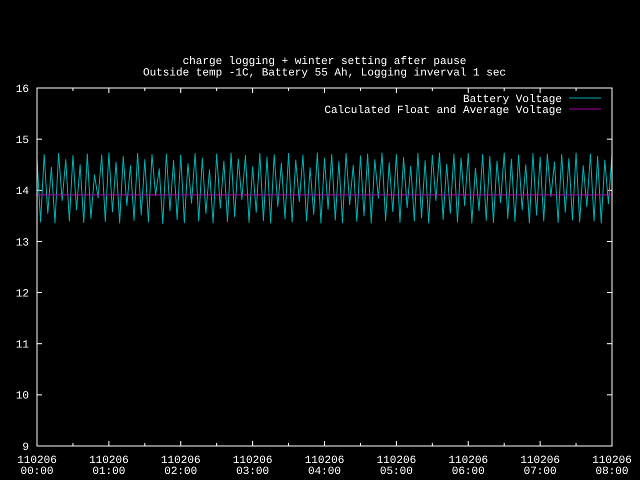  Describe the element at coordinates (324, 62) in the screenshot. I see `chart-title: charge logging + winter setting after pause` at that location.